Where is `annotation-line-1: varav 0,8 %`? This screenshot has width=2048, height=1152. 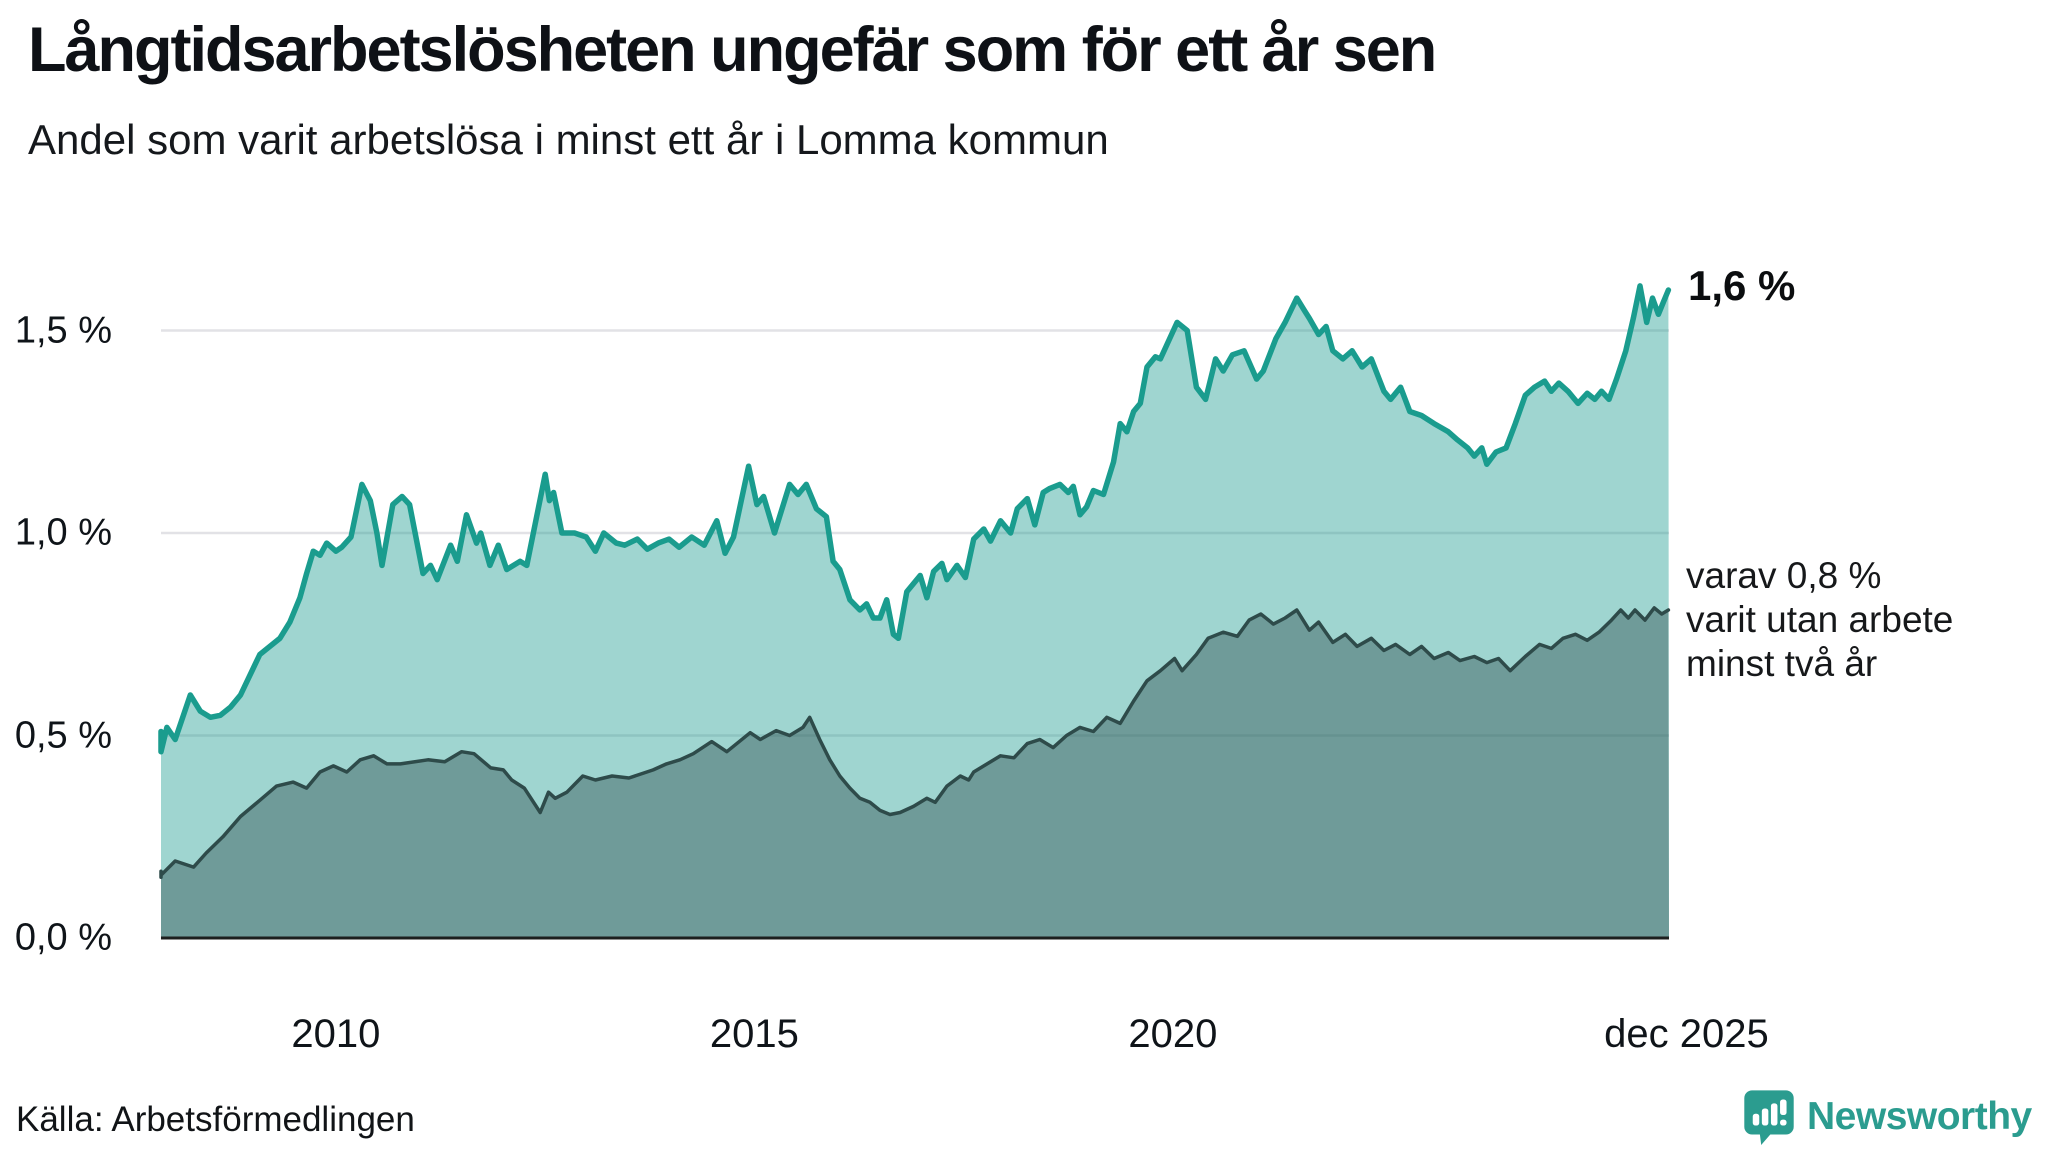
annotation-line-1: varav 0,8 % is located at coordinates (1784, 575).